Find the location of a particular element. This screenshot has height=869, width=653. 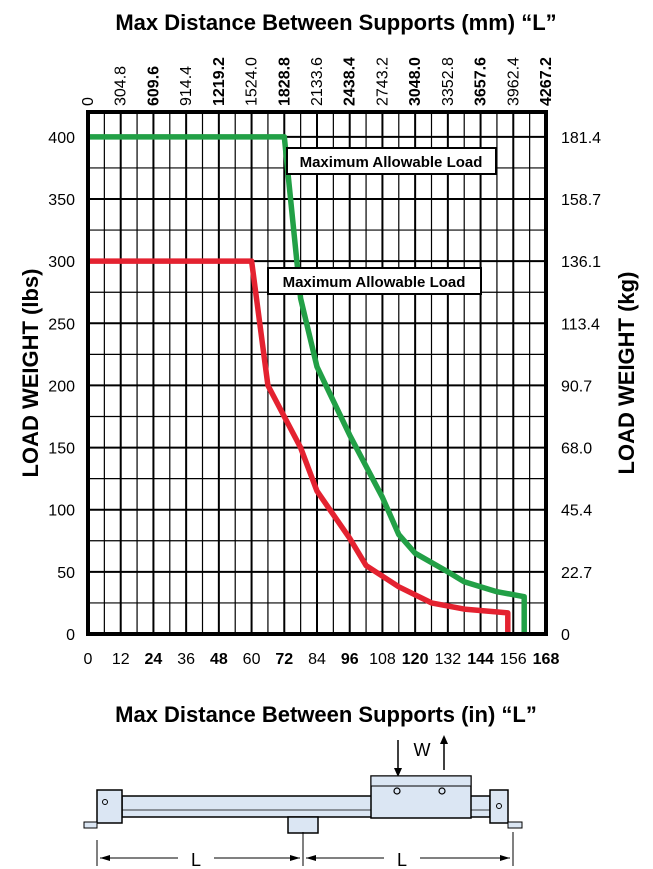

x-tick-label-top: 3048.0 is located at coordinates (415, 81).